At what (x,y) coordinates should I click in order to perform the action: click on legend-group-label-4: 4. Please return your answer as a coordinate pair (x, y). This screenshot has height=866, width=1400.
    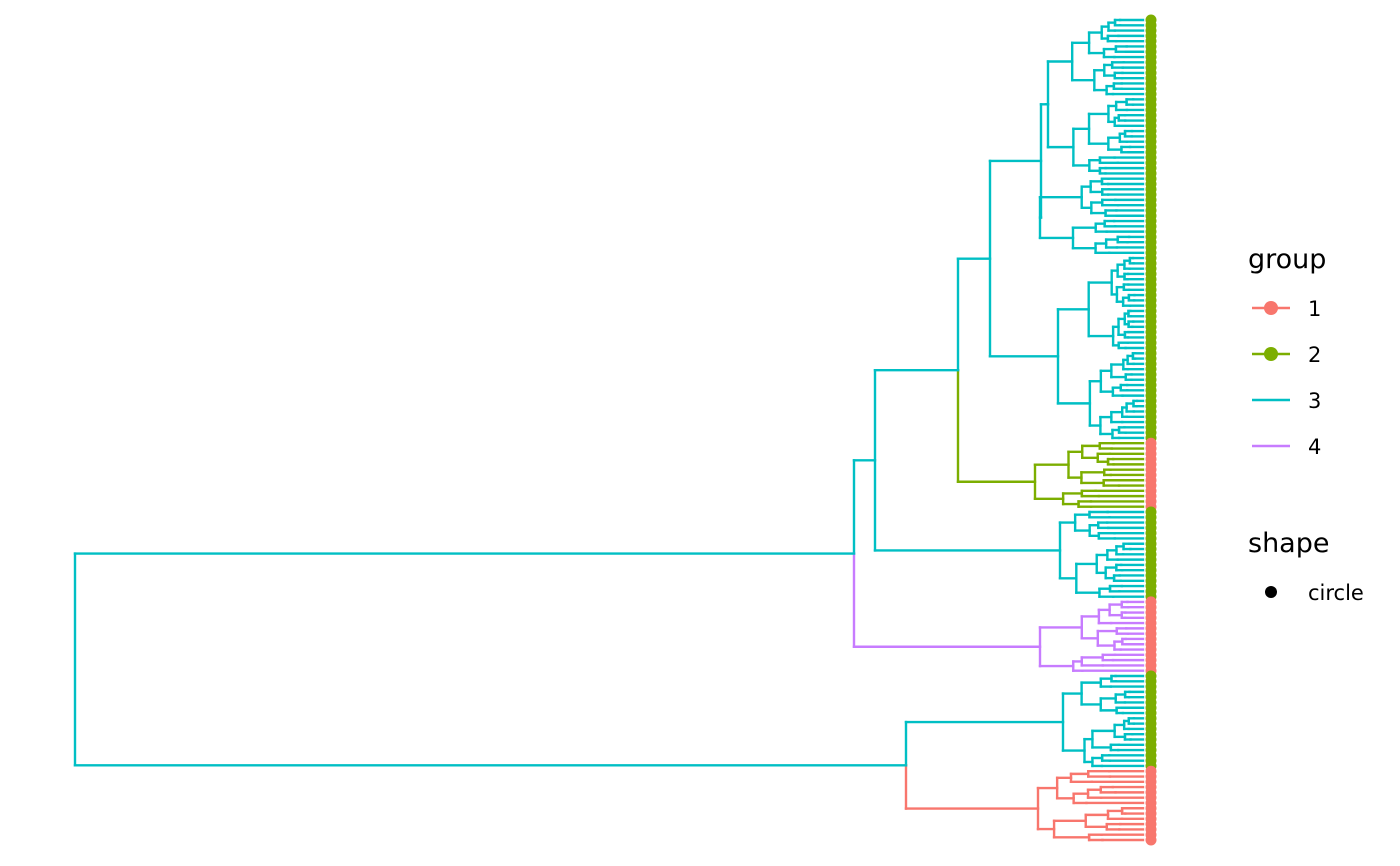
    Looking at the image, I should click on (1314, 447).